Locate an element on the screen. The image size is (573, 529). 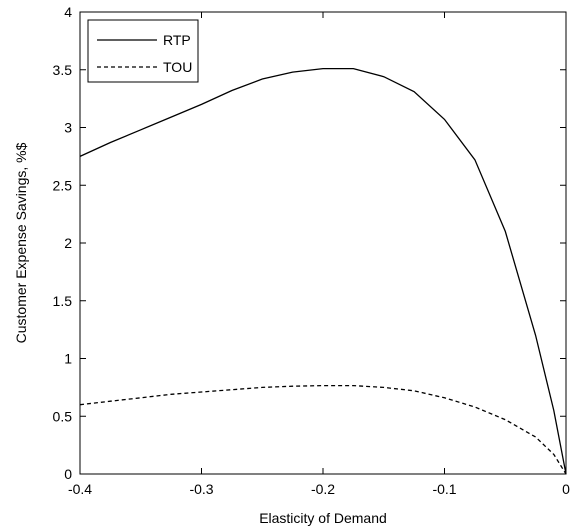
legend: RTP TOU is located at coordinates (143, 51).